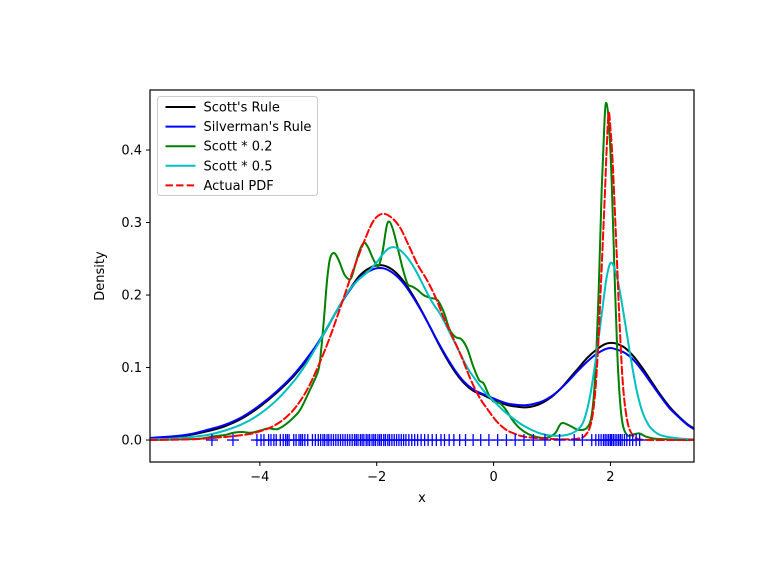  What do you see at coordinates (131, 151) in the screenshot?
I see `y-tick-label: 0.4` at bounding box center [131, 151].